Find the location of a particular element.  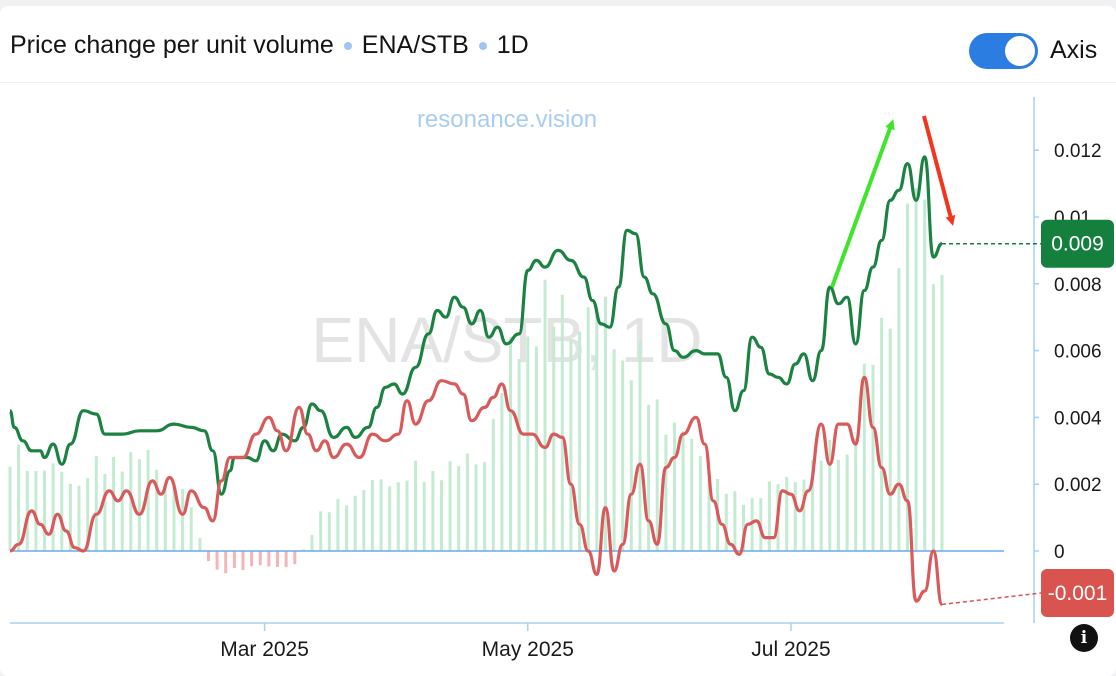

toggle-knob is located at coordinates (1020, 51).